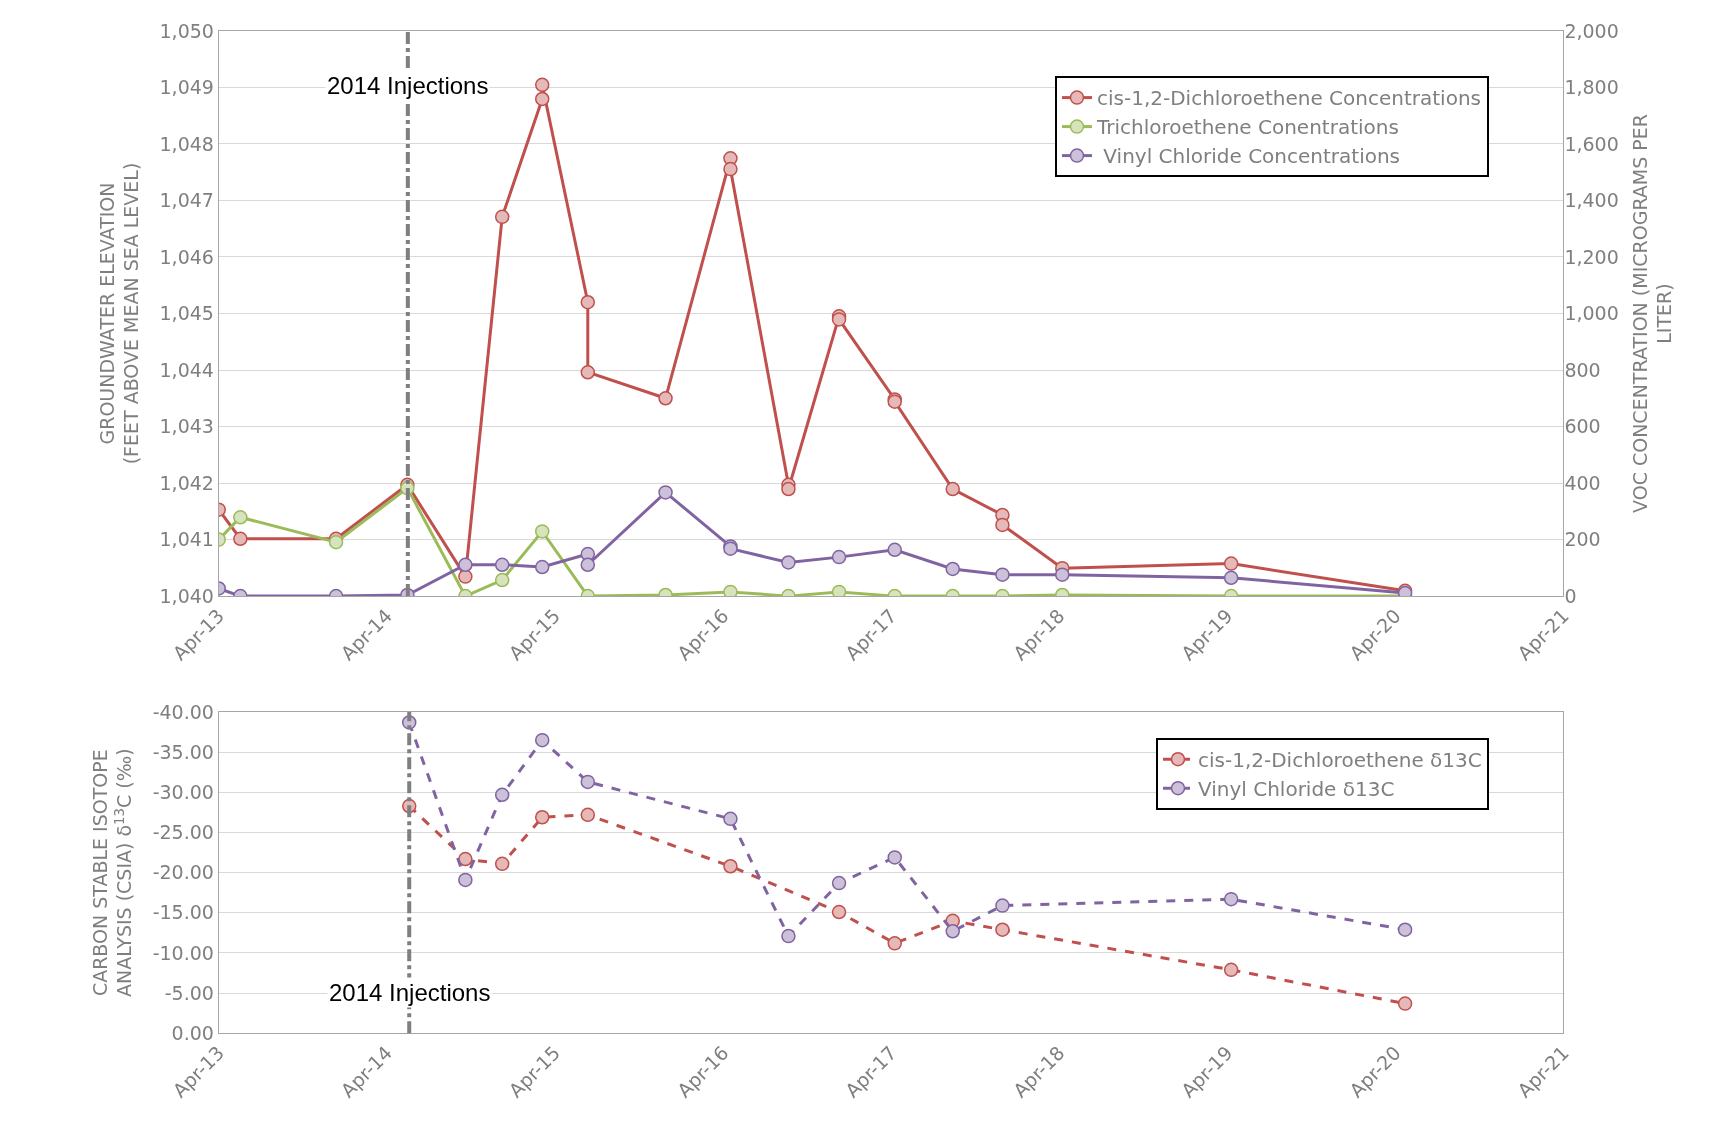  I want to click on y-tick-label: -15.00, so click(183, 912).